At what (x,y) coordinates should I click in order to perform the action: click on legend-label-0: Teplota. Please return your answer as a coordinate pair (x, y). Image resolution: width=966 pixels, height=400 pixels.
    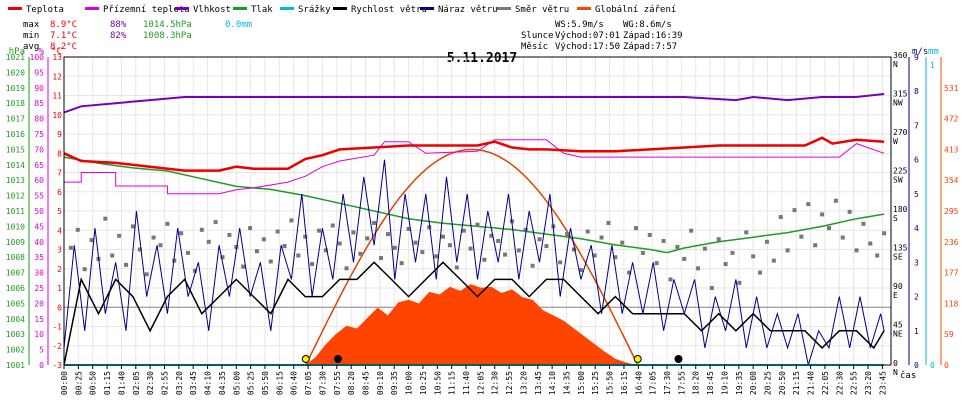
    Looking at the image, I should click on (45, 10).